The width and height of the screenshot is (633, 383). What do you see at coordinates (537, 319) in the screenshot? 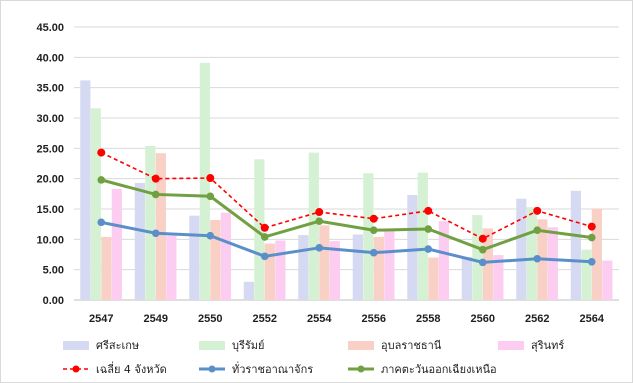
I see `x-tick-label: 2562` at bounding box center [537, 319].